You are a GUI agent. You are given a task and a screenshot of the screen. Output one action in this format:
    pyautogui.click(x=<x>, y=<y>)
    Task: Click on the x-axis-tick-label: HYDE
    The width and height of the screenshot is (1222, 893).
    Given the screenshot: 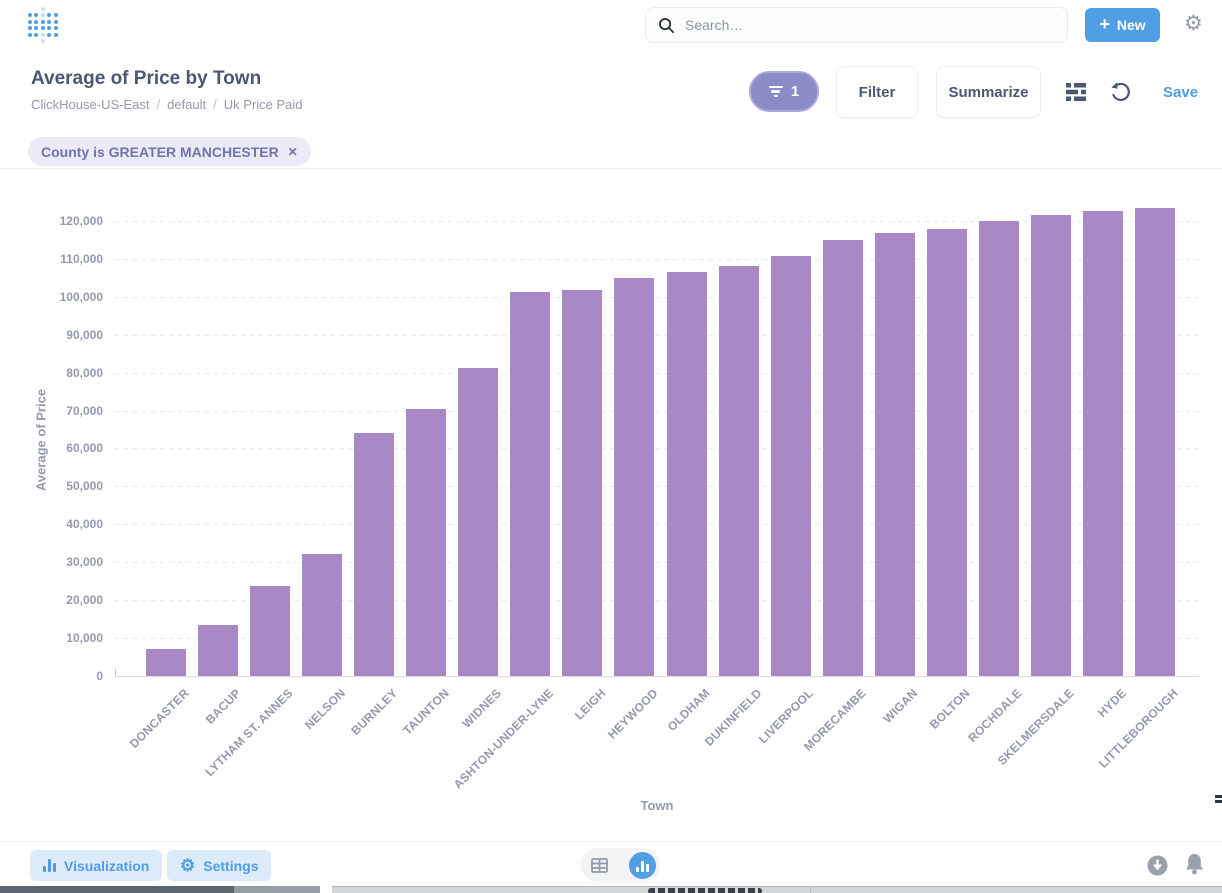 What is the action you would take?
    pyautogui.click(x=1111, y=703)
    